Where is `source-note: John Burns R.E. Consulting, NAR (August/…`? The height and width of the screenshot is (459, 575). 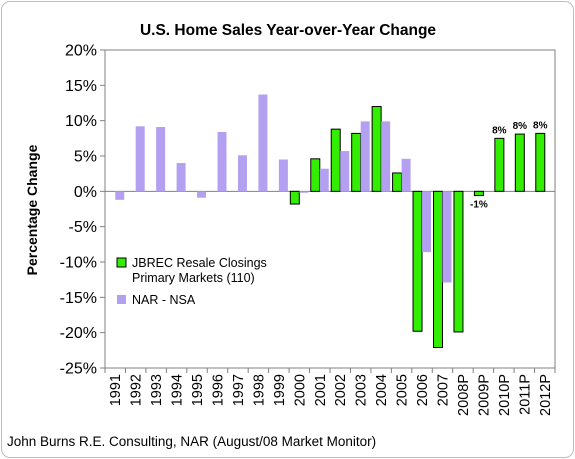 source-note: John Burns R.E. Consulting, NAR (August/… is located at coordinates (191, 441).